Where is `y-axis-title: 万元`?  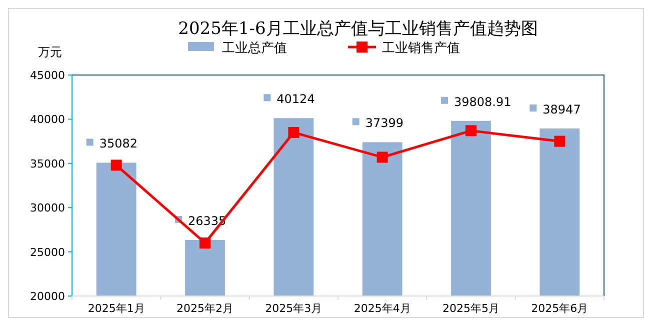
y-axis-title: 万元 is located at coordinates (50, 52).